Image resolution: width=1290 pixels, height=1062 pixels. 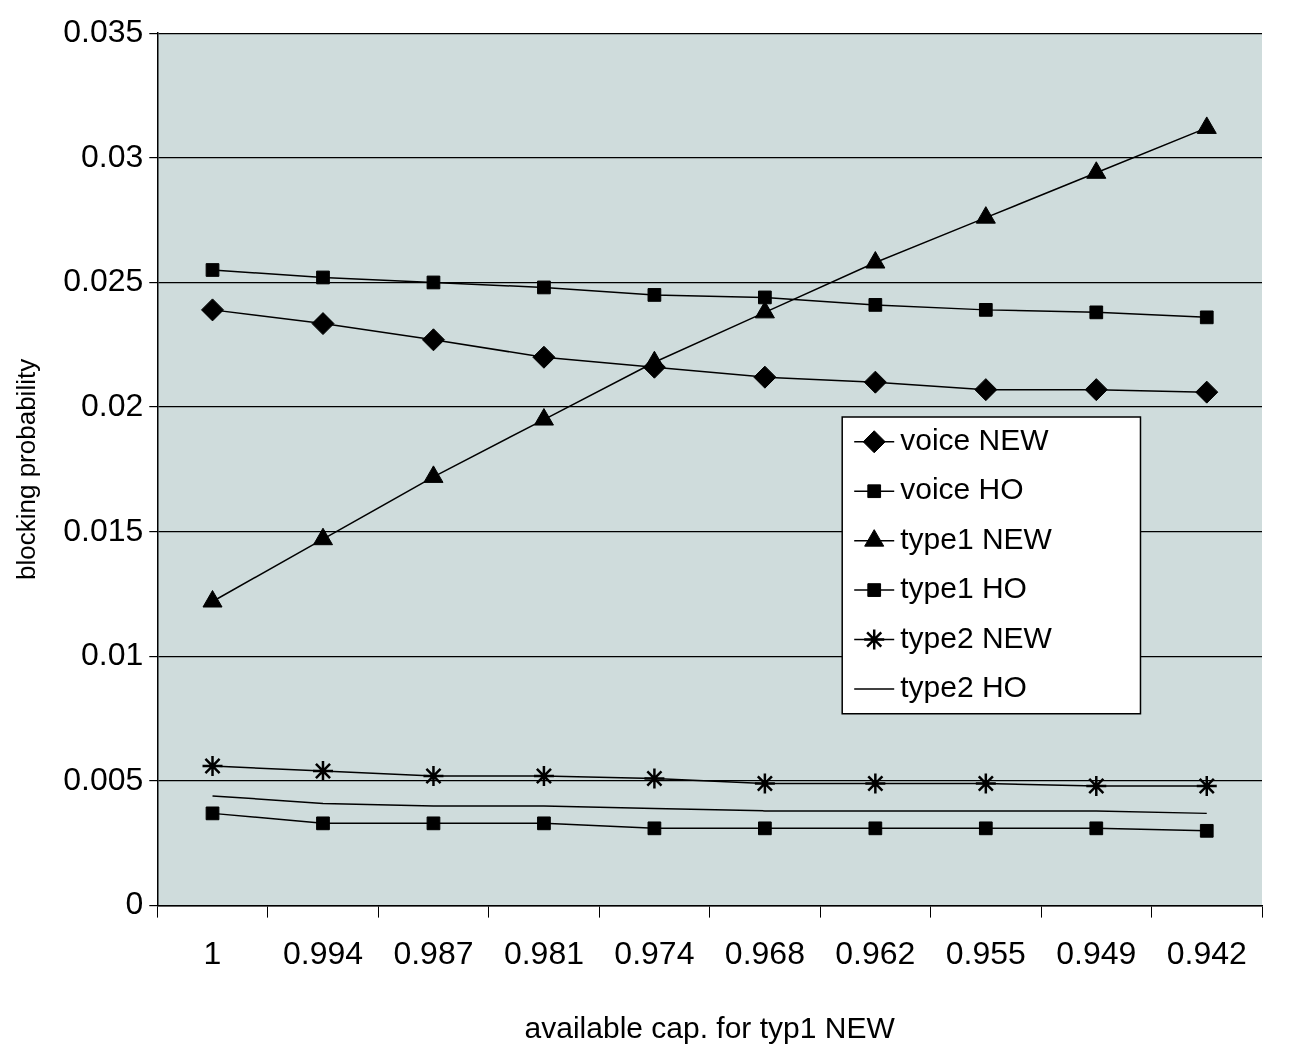 What do you see at coordinates (323, 952) in the screenshot?
I see `x-tick-label: 0.994` at bounding box center [323, 952].